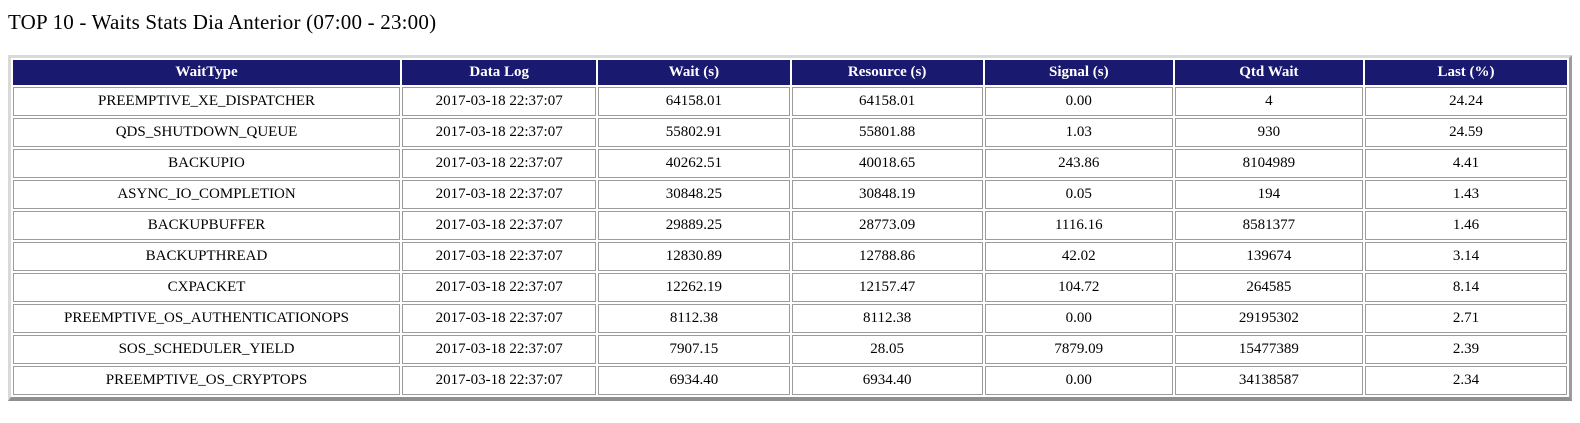  Describe the element at coordinates (1465, 287) in the screenshot. I see `cell-last-pct: 8.14` at that location.